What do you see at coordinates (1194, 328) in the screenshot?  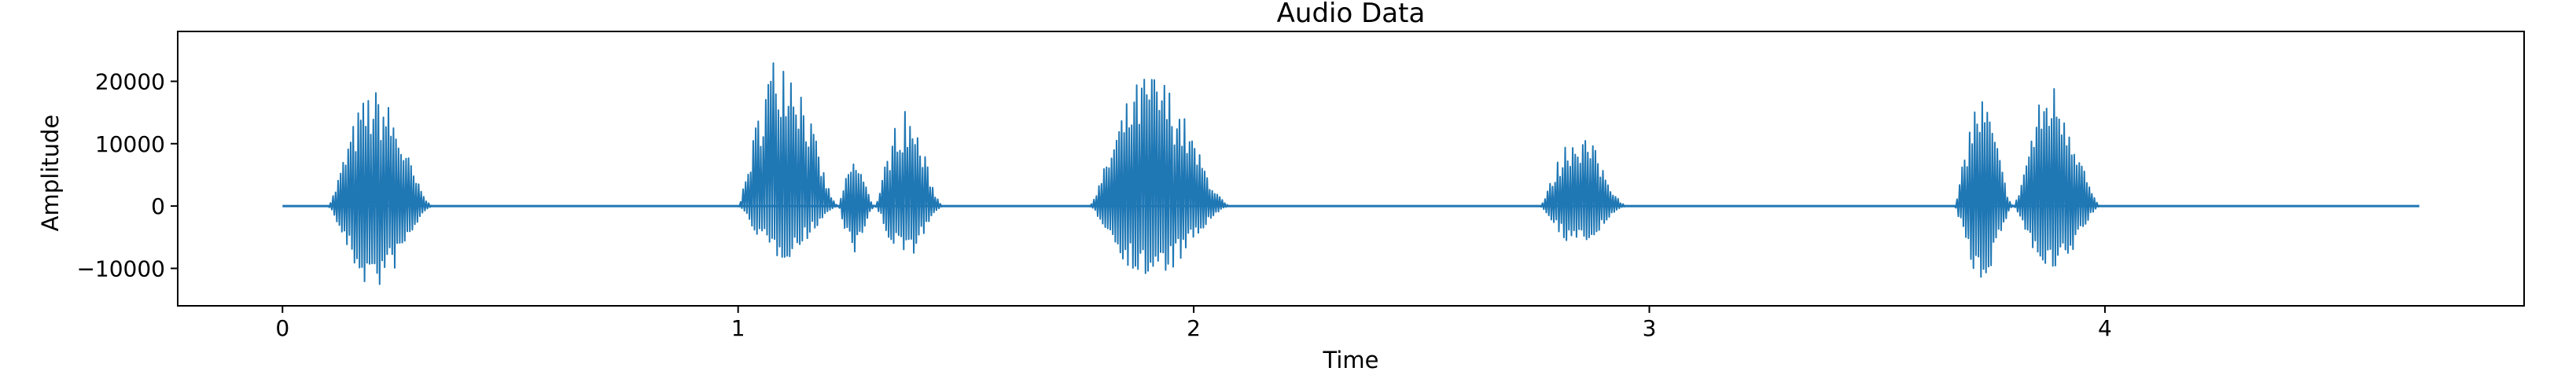 I see `x-tick-label: 2` at bounding box center [1194, 328].